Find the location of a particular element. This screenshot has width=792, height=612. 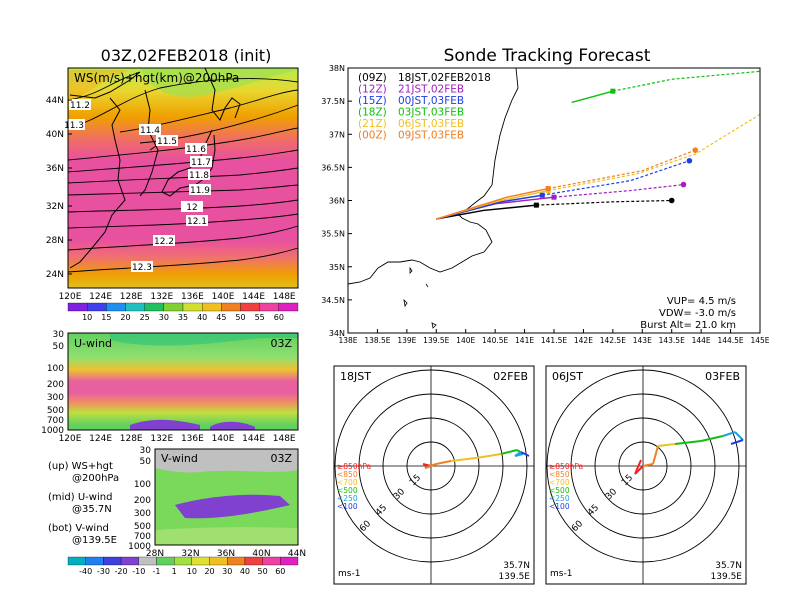

low-wind-region is located at coordinates (183, 82).